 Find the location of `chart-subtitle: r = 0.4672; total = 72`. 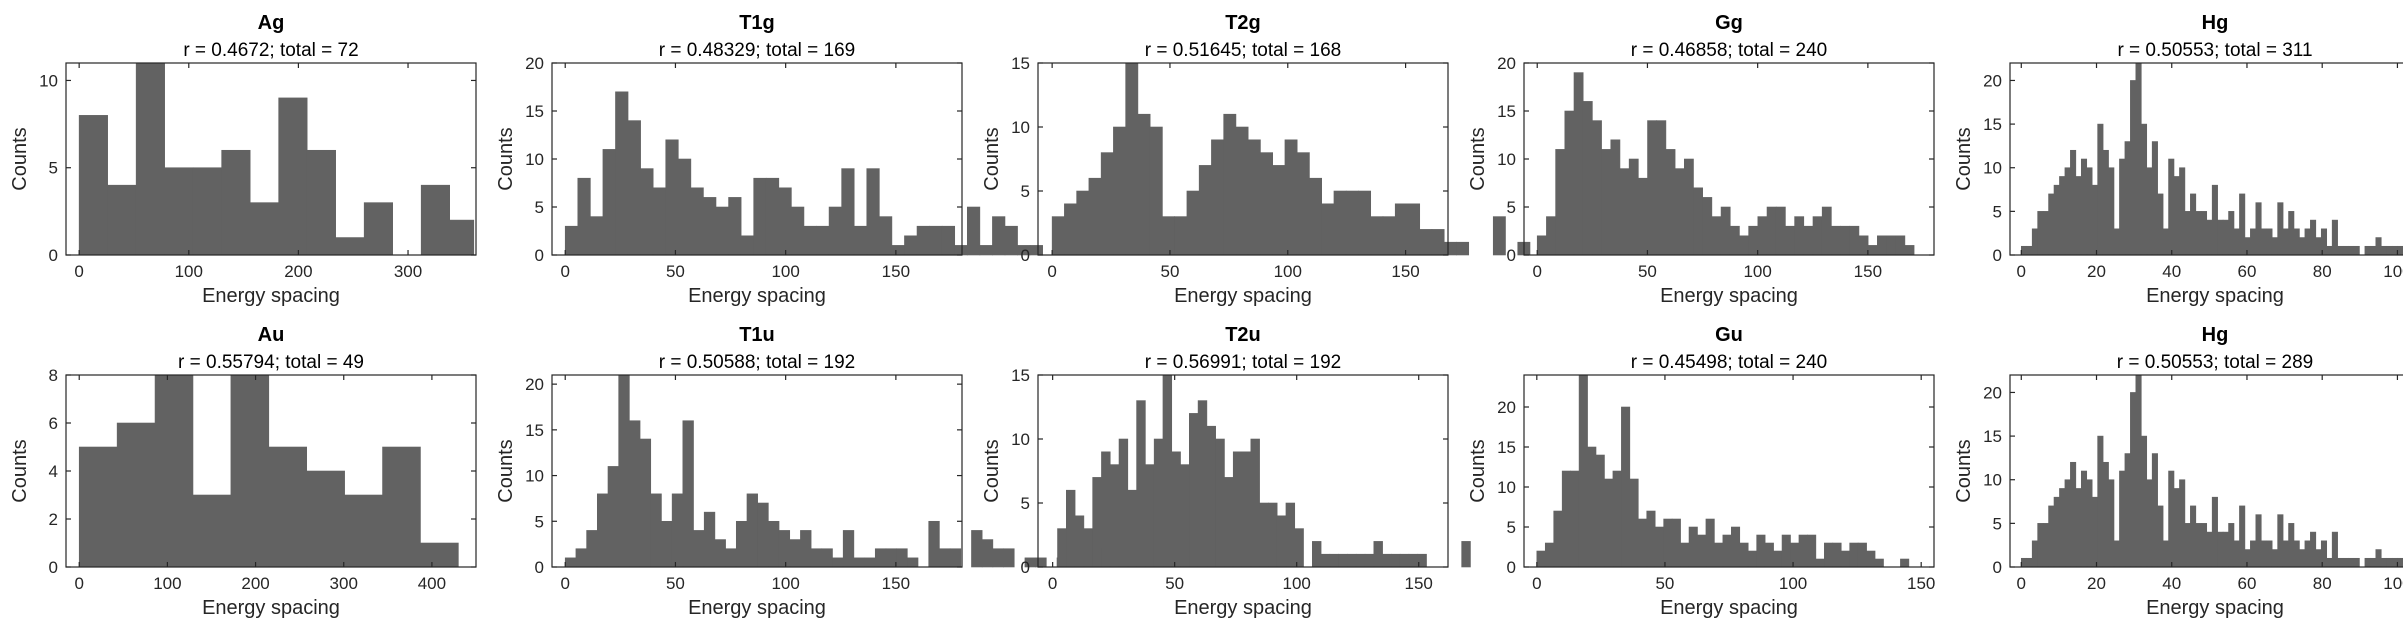

chart-subtitle: r = 0.4672; total = 72 is located at coordinates (270, 50).